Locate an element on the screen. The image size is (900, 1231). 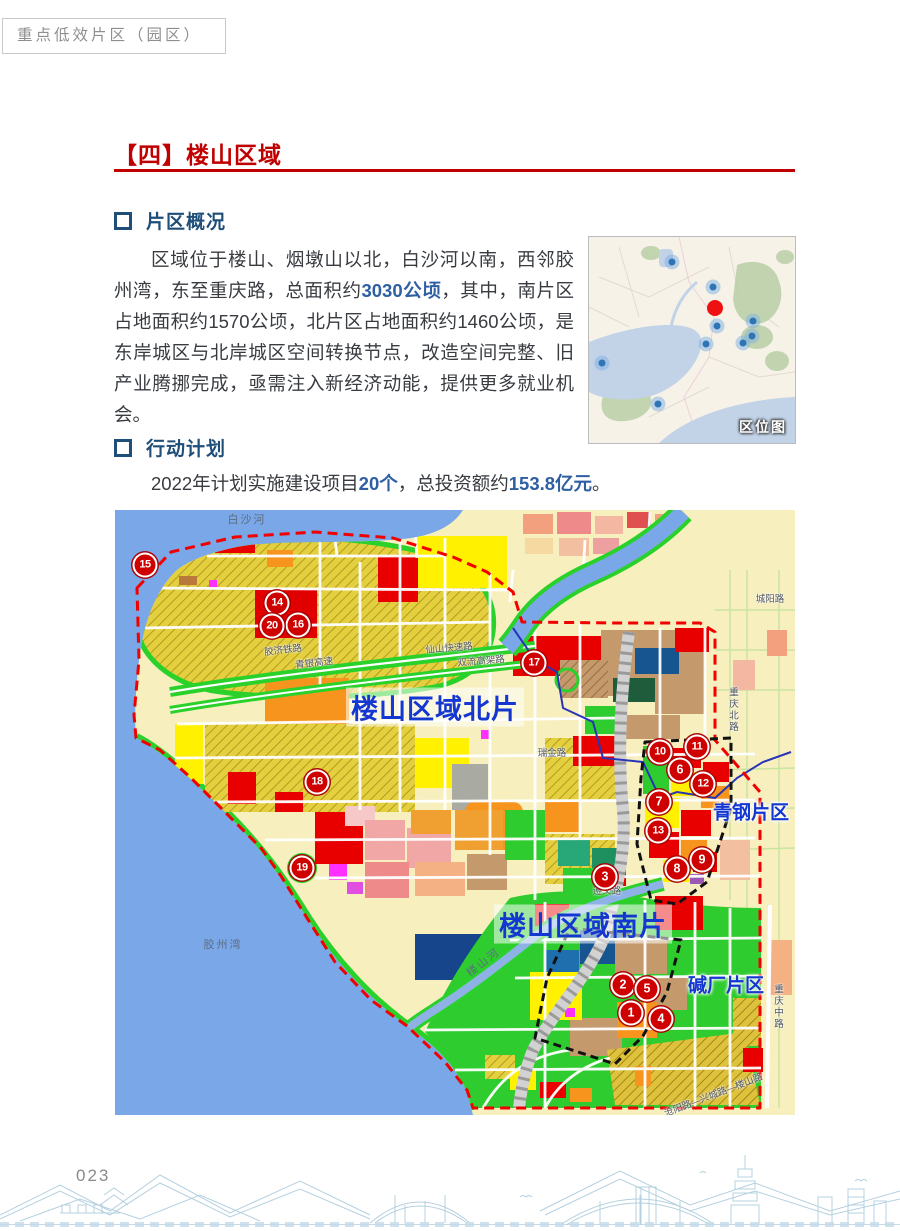
map-label: 重庆中路 is located at coordinates (777, 1007).